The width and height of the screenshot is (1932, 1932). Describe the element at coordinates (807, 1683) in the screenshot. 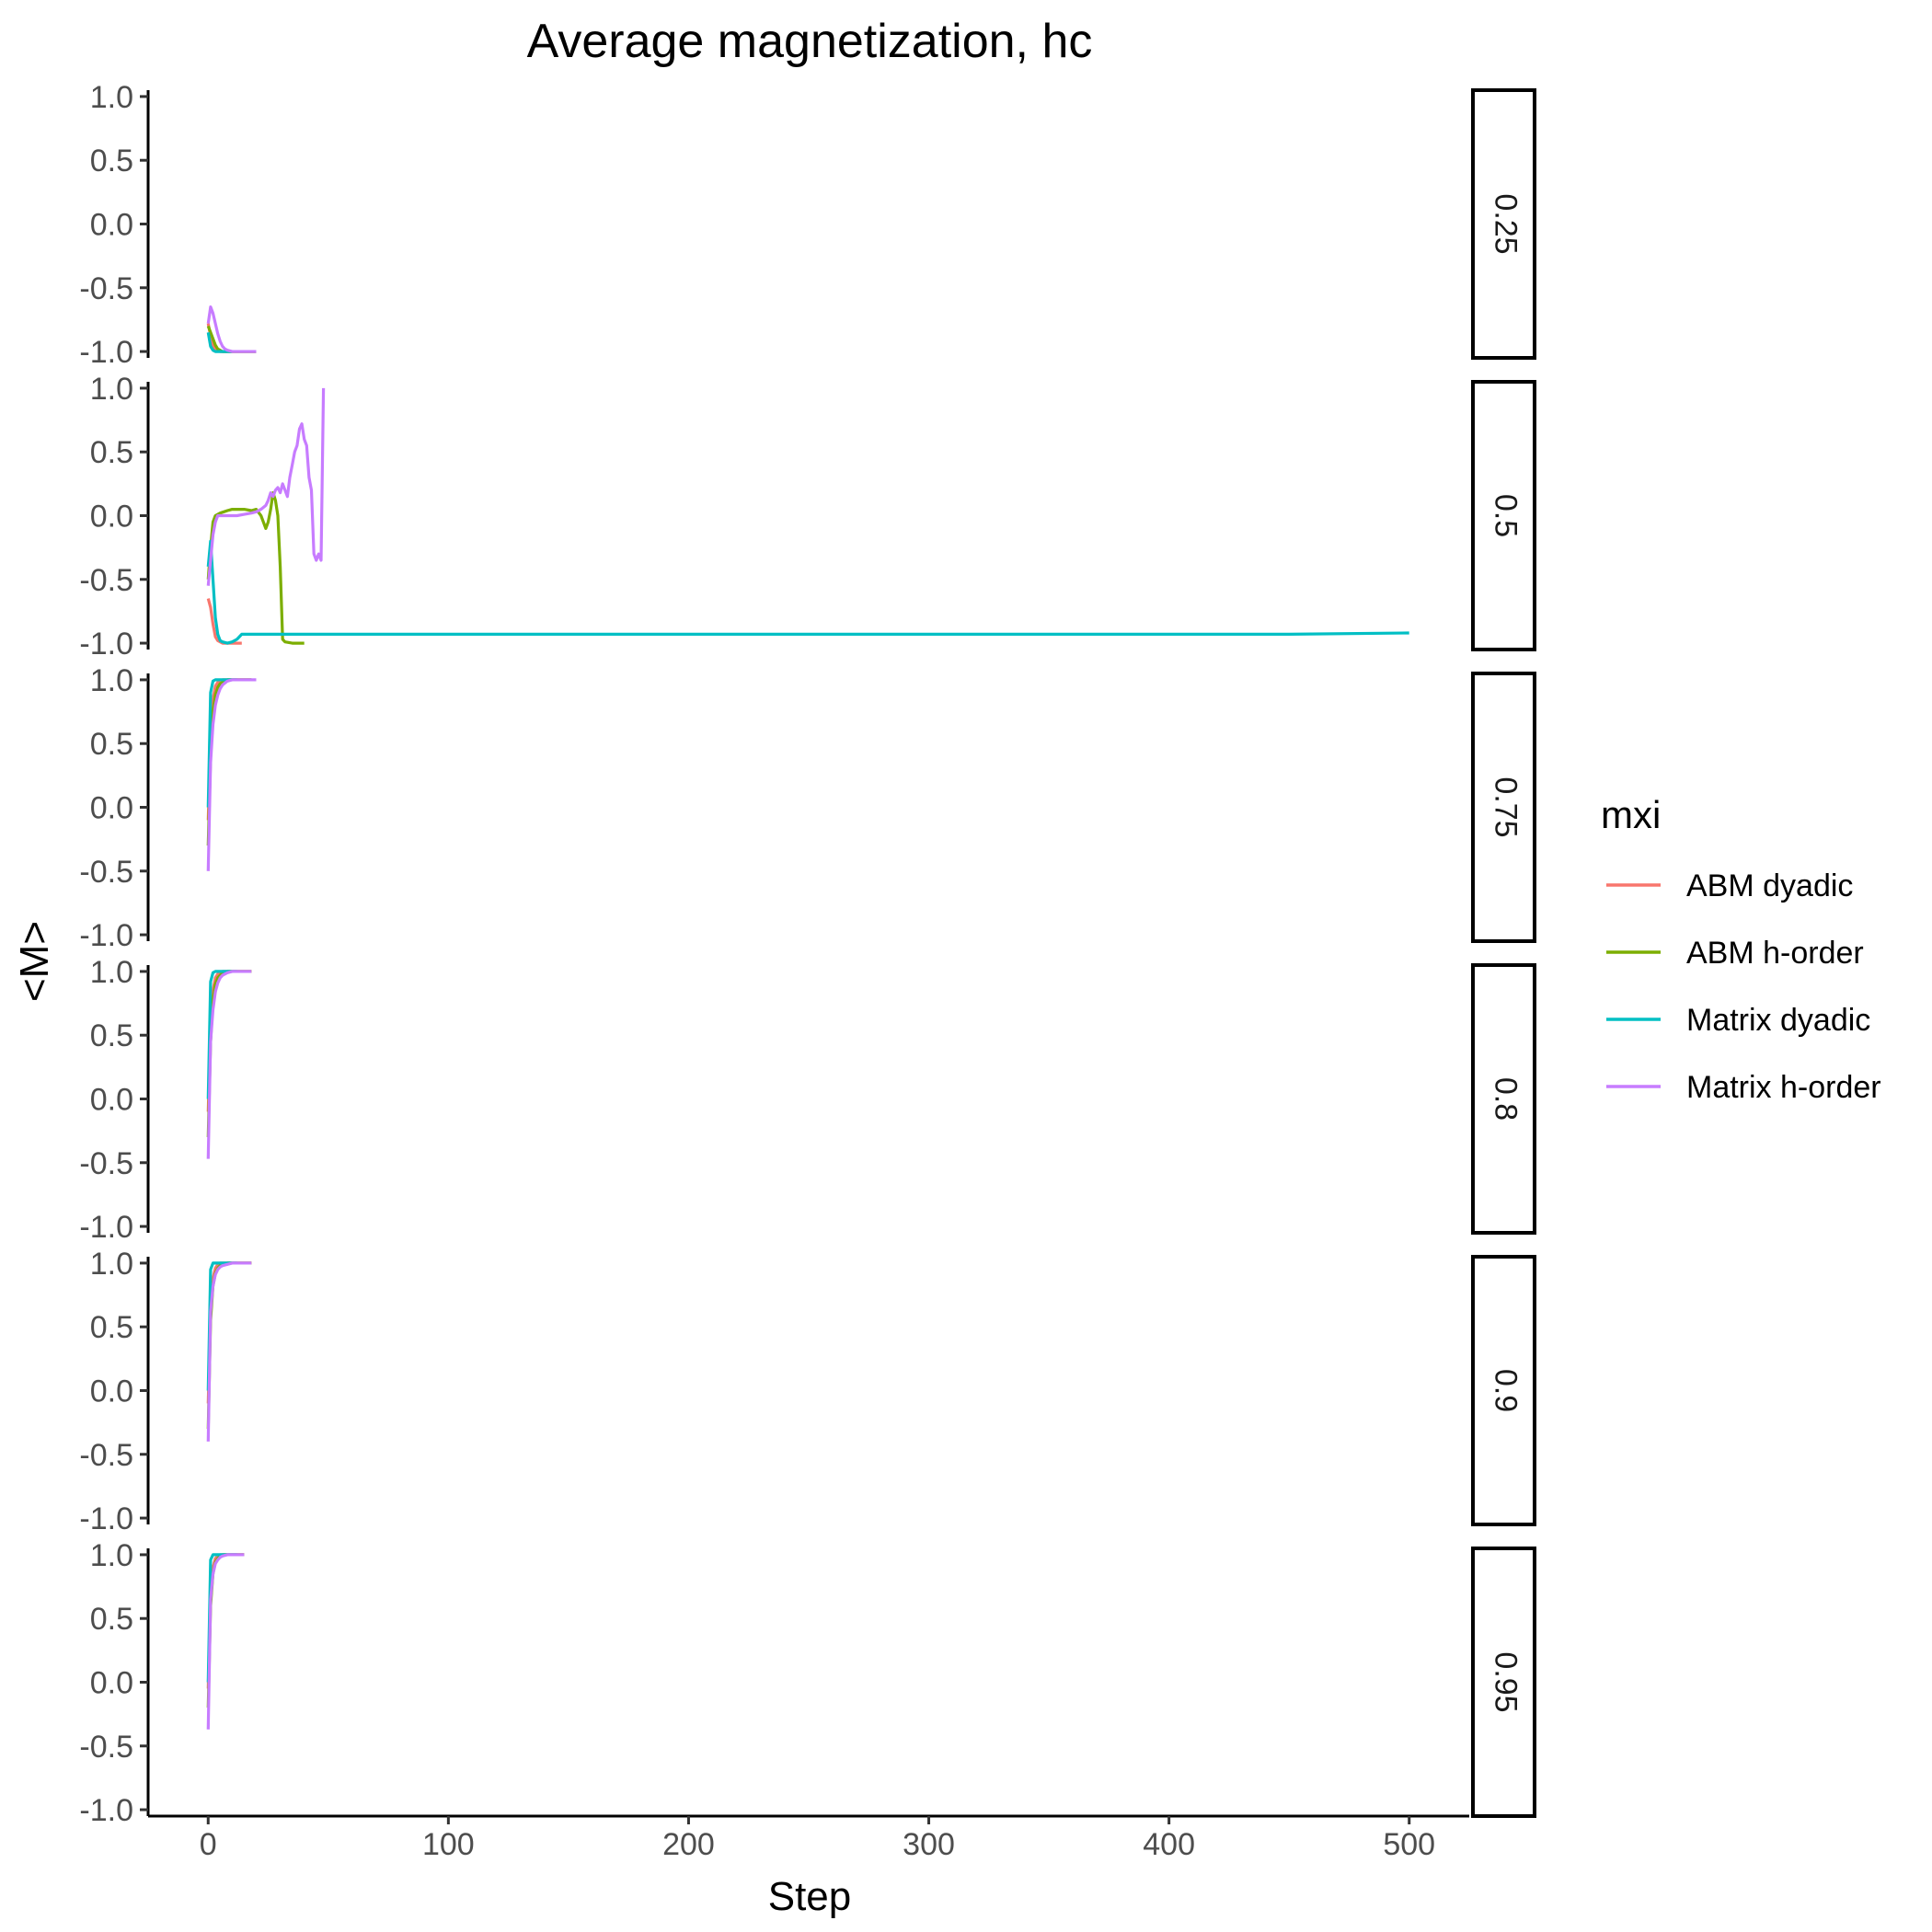

I see `facet-panel: 1.0 0.5 0.0 -0.5 -1.0 0.95` at that location.